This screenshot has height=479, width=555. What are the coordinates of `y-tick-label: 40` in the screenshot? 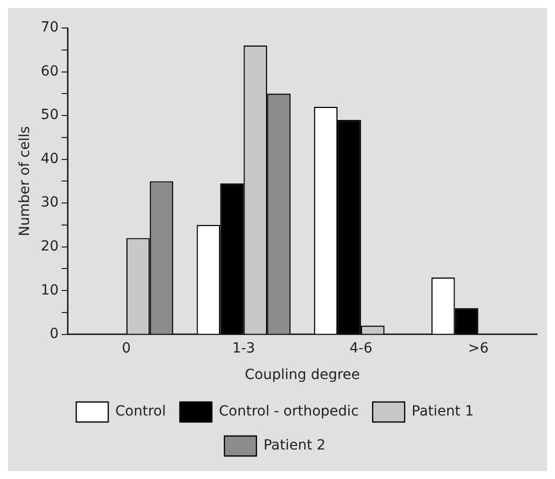 It's located at (49, 158).